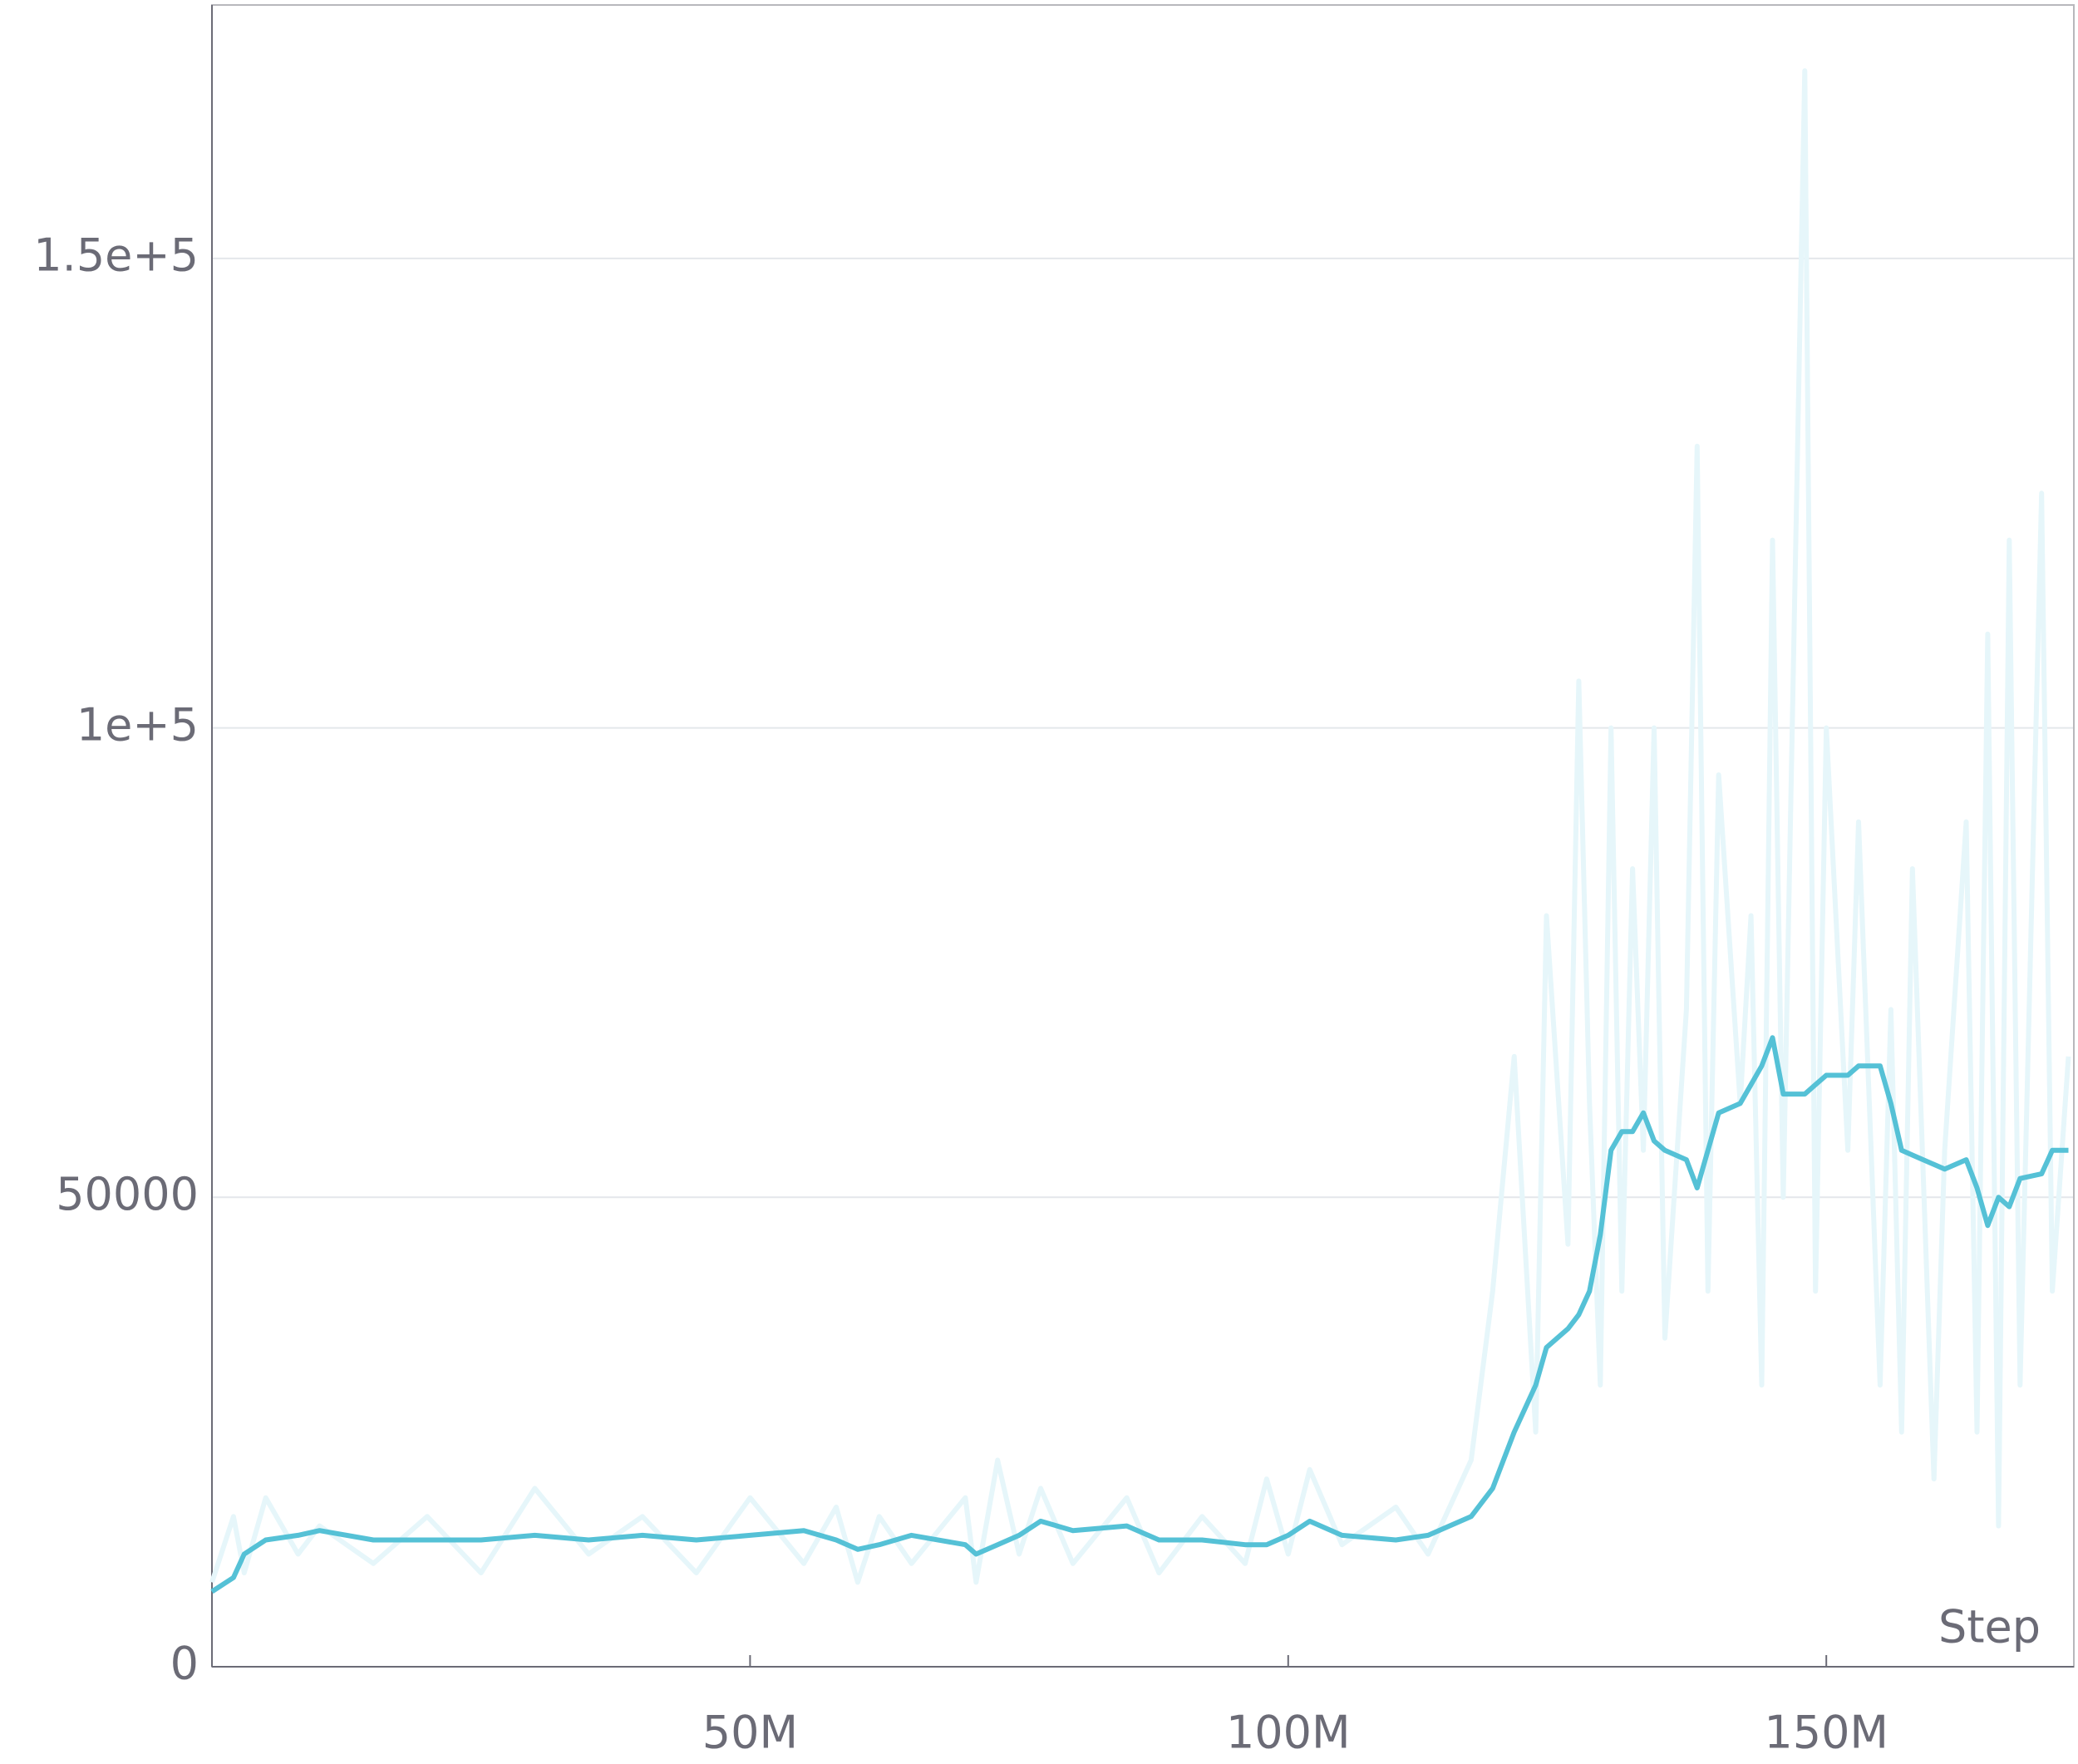 This screenshot has width=2078, height=1764. I want to click on y-tick-label: 0, so click(185, 1664).